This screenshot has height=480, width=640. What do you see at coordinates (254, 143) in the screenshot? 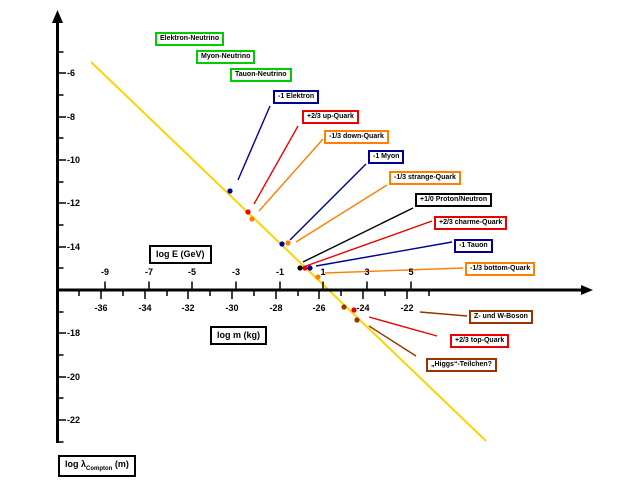
I see `leader-line-elektron` at bounding box center [254, 143].